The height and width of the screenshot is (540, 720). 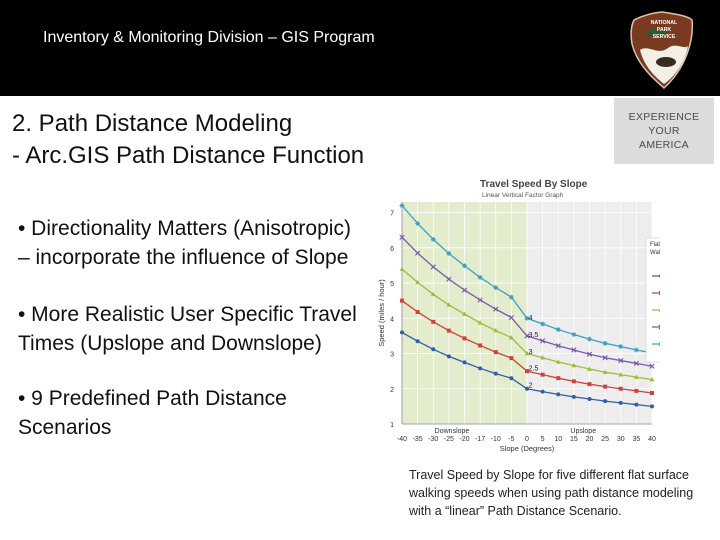 I want to click on slide-title-line1: 2. Path Distance Modeling, so click(x=152, y=123).